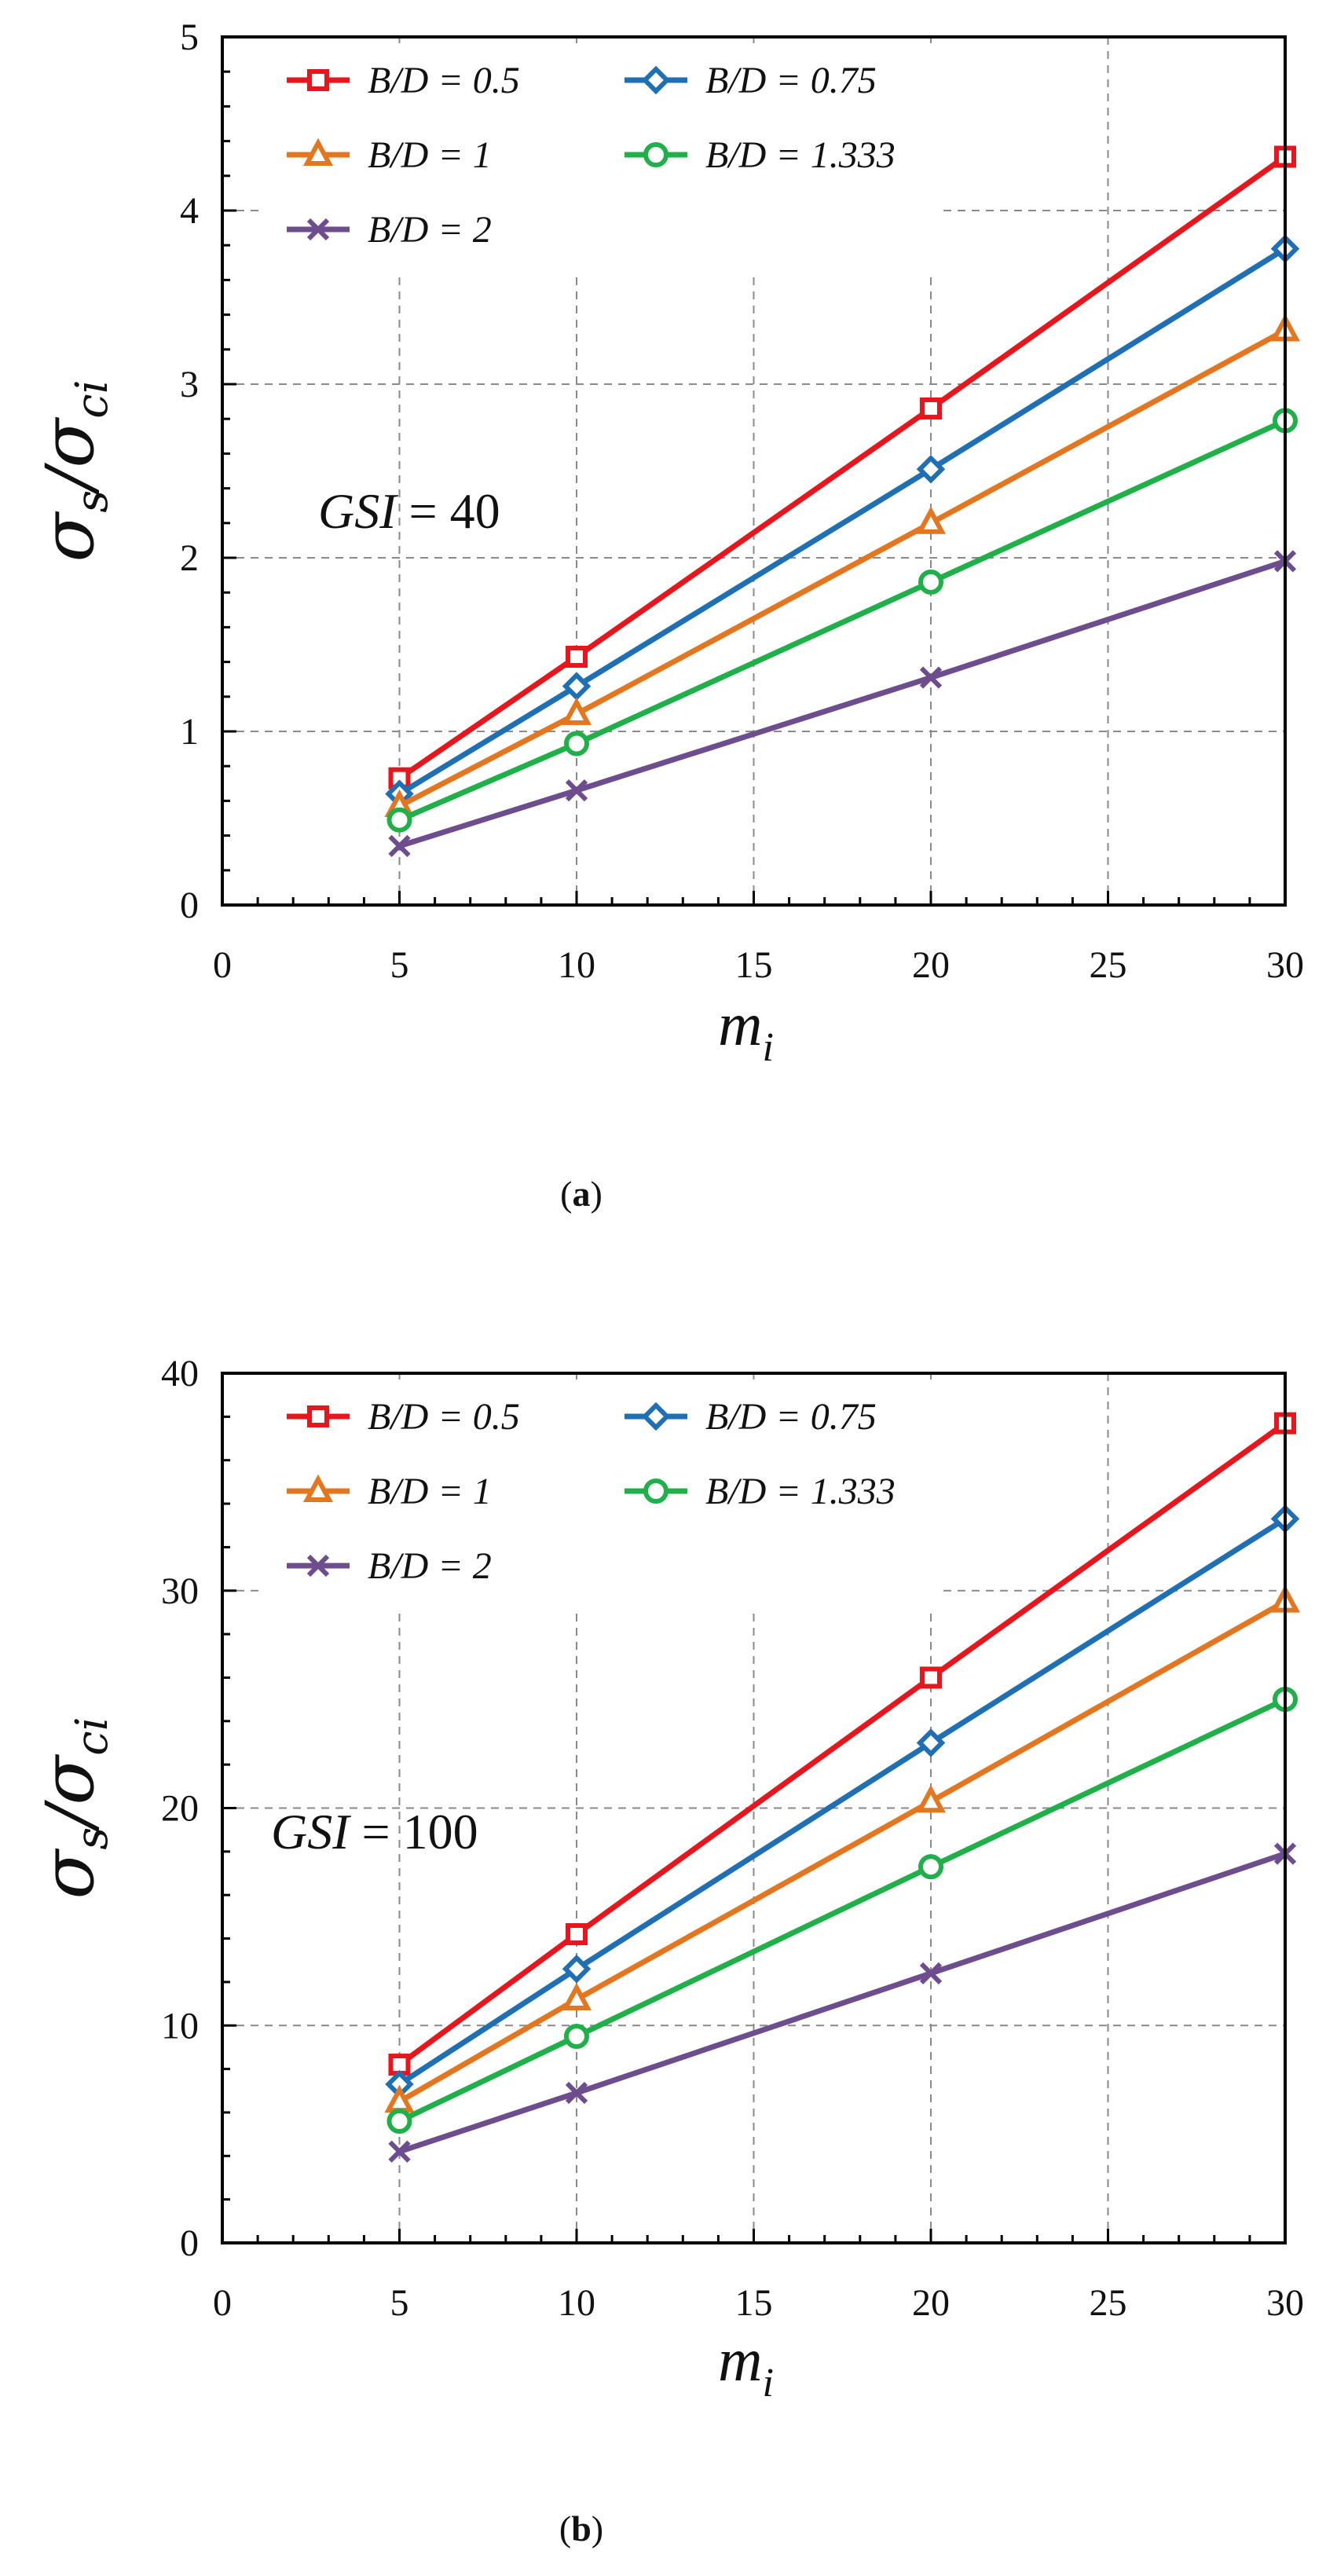  I want to click on y-tick-label: 40, so click(180, 1373).